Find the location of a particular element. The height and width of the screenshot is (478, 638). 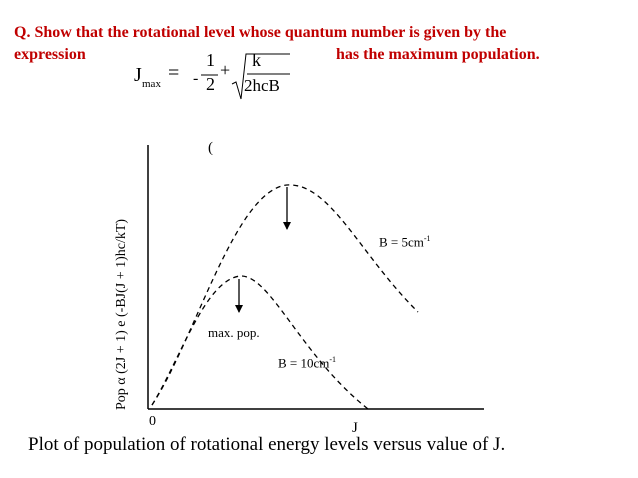

series-label-b-10: B = 10cm-1 is located at coordinates (307, 363).